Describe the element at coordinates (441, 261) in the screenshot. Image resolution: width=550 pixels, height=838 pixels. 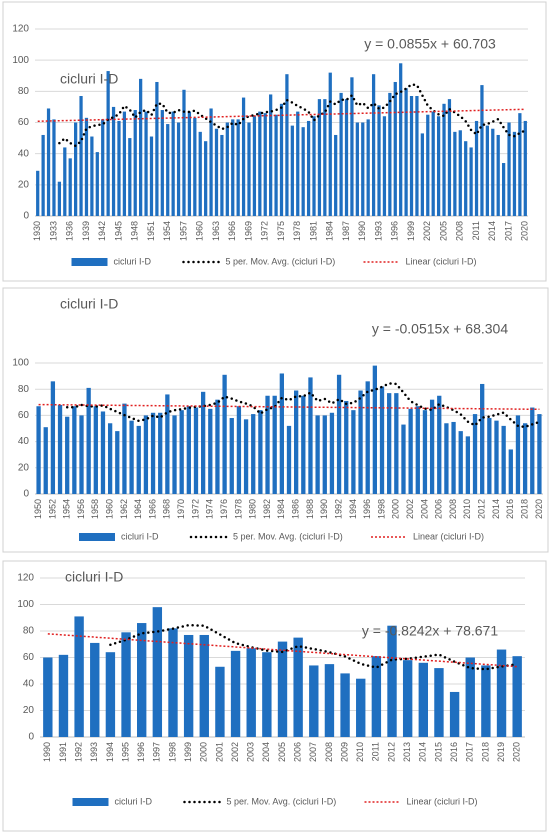
I see `legend-label: Linear (cicluri I-D)` at that location.